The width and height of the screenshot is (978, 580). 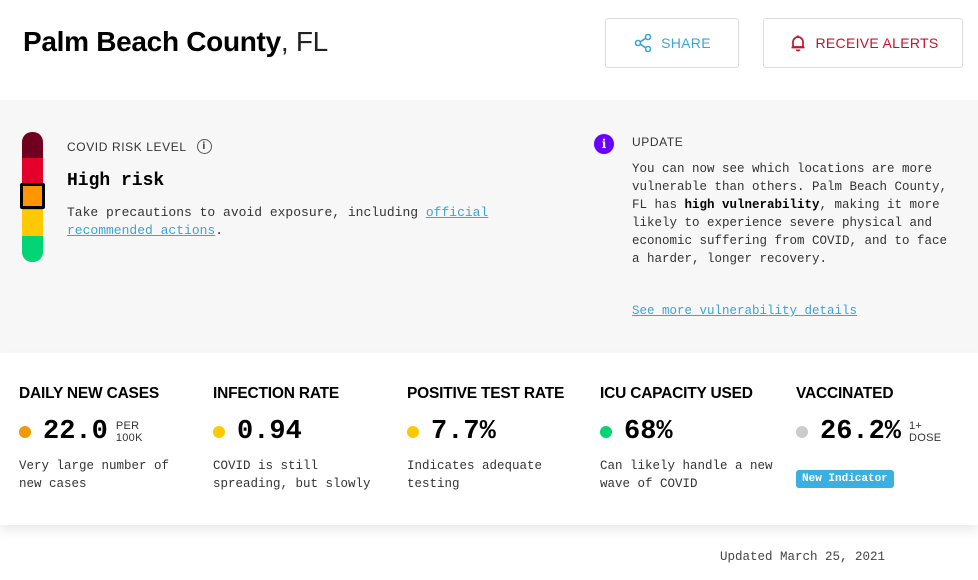 I want to click on recommended-actions-link: official recommended actions, so click(x=278, y=221).